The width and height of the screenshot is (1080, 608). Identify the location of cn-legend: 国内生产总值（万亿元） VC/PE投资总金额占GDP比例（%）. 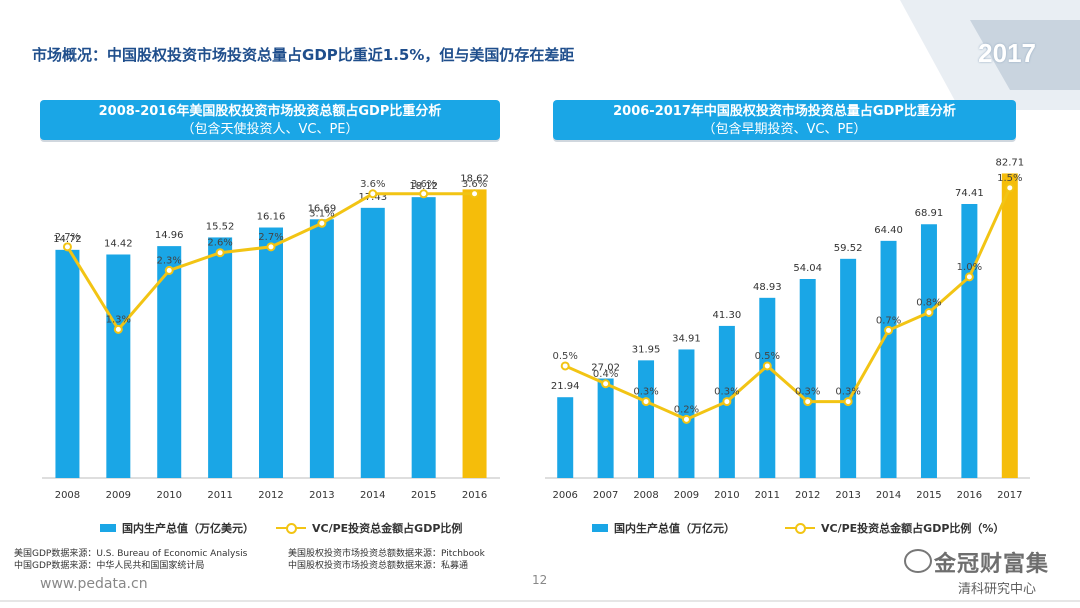
(798, 528).